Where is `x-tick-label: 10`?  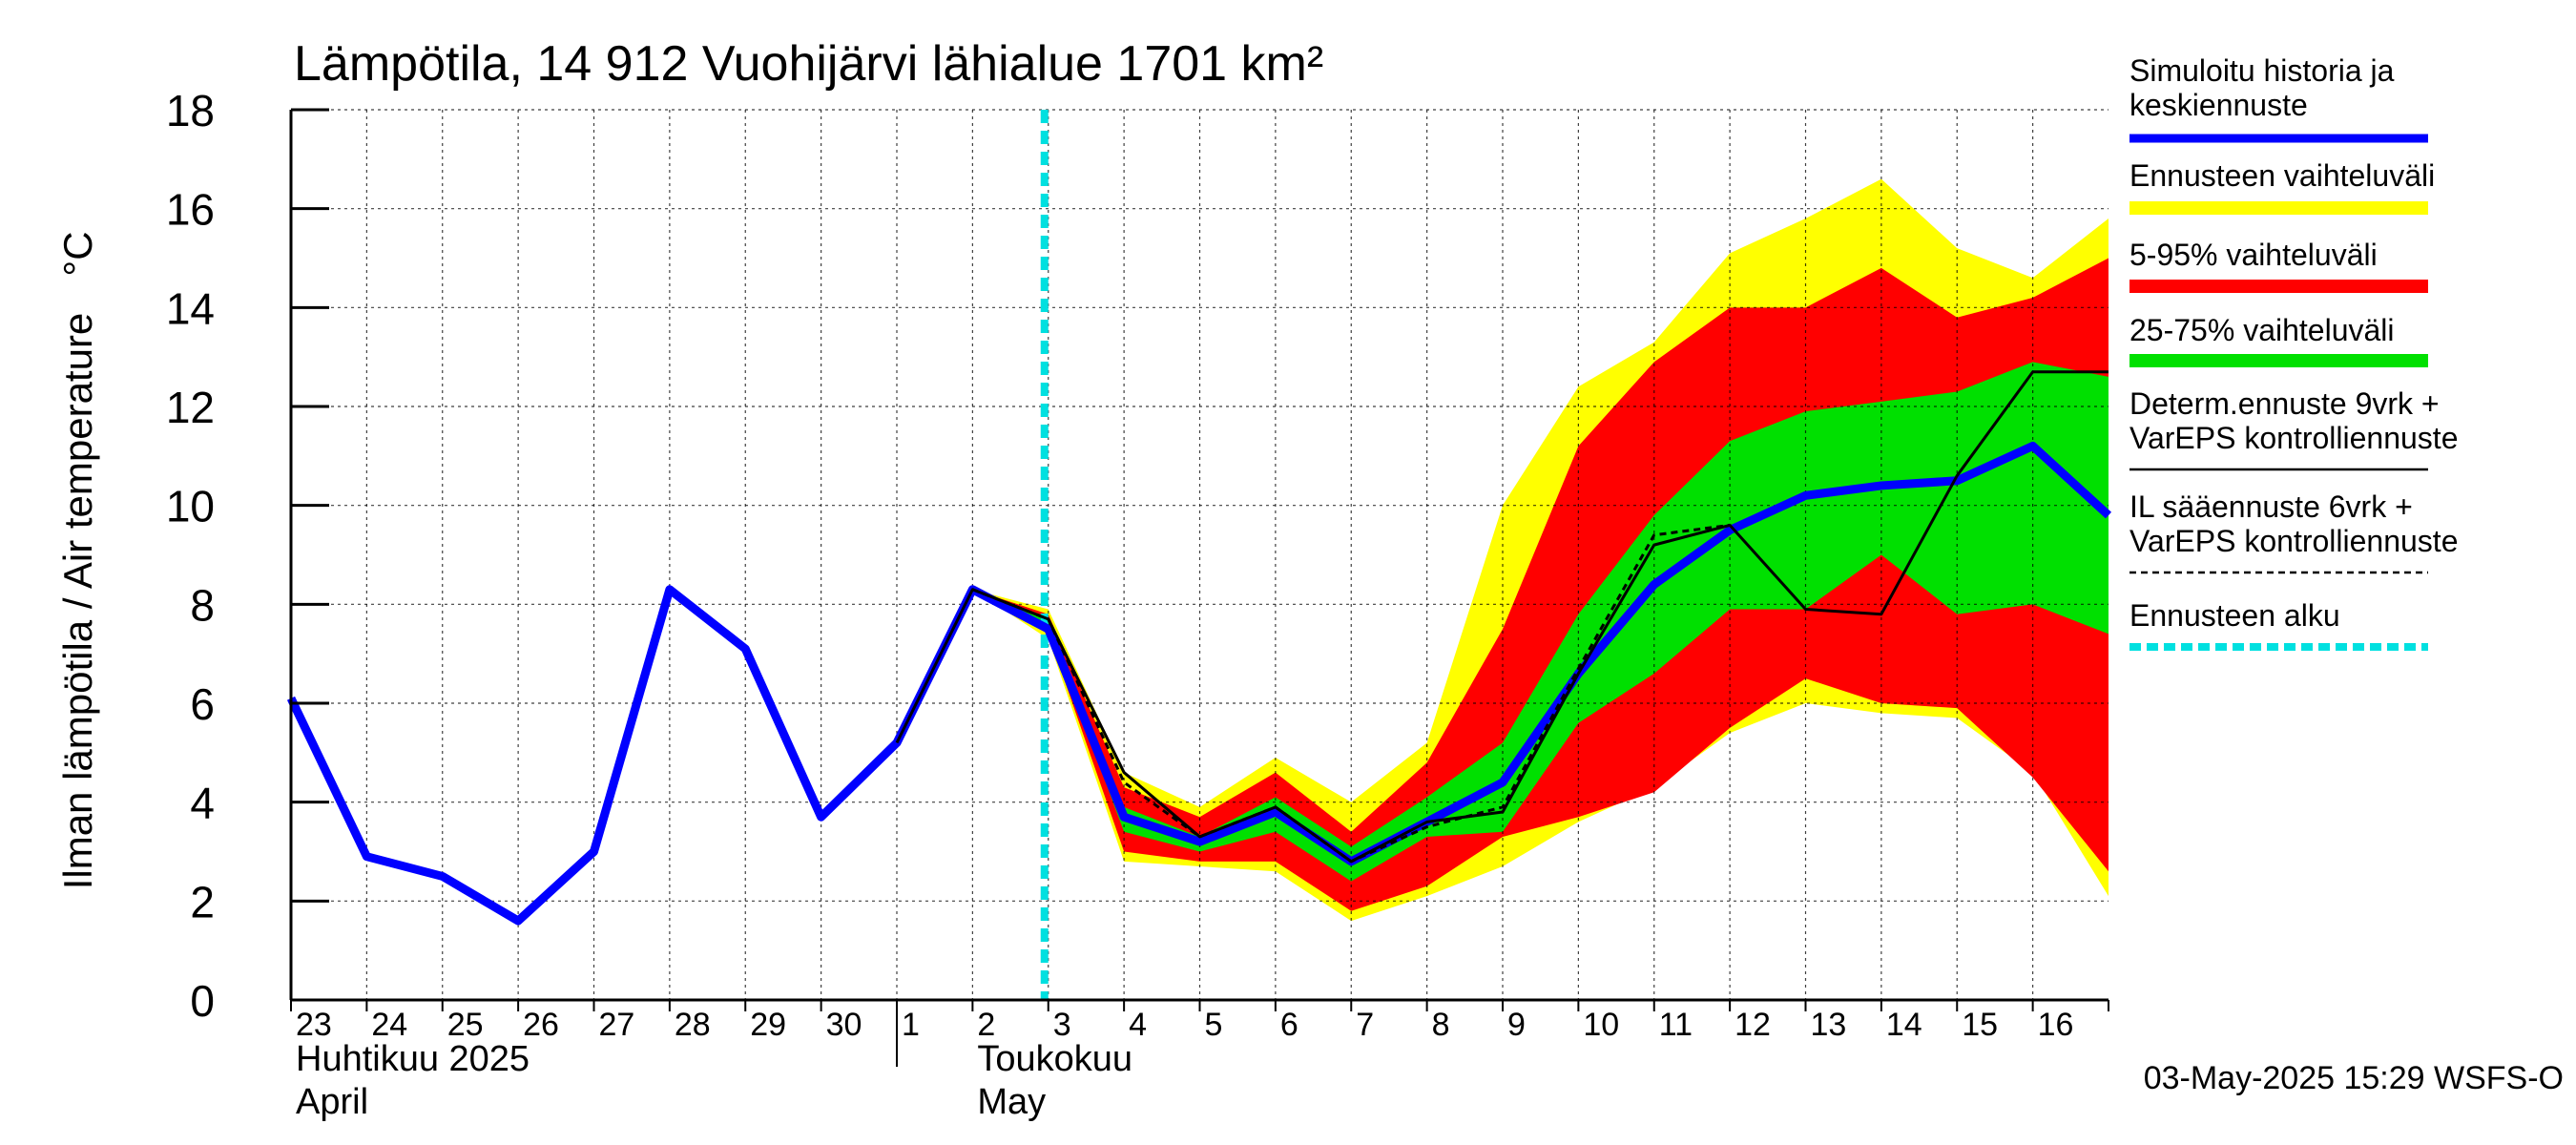
x-tick-label: 10 is located at coordinates (1601, 1025).